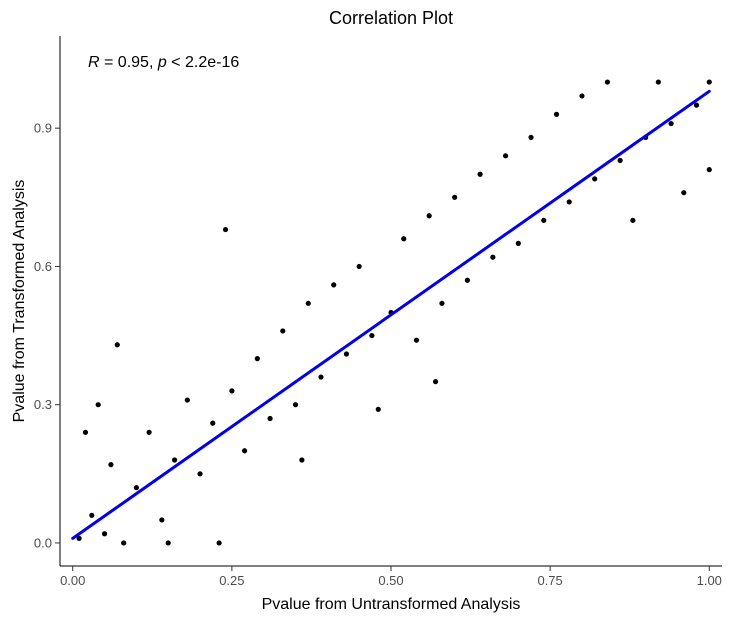 This screenshot has height=620, width=732. Describe the element at coordinates (94, 62) in the screenshot. I see `r-symbol: R` at that location.